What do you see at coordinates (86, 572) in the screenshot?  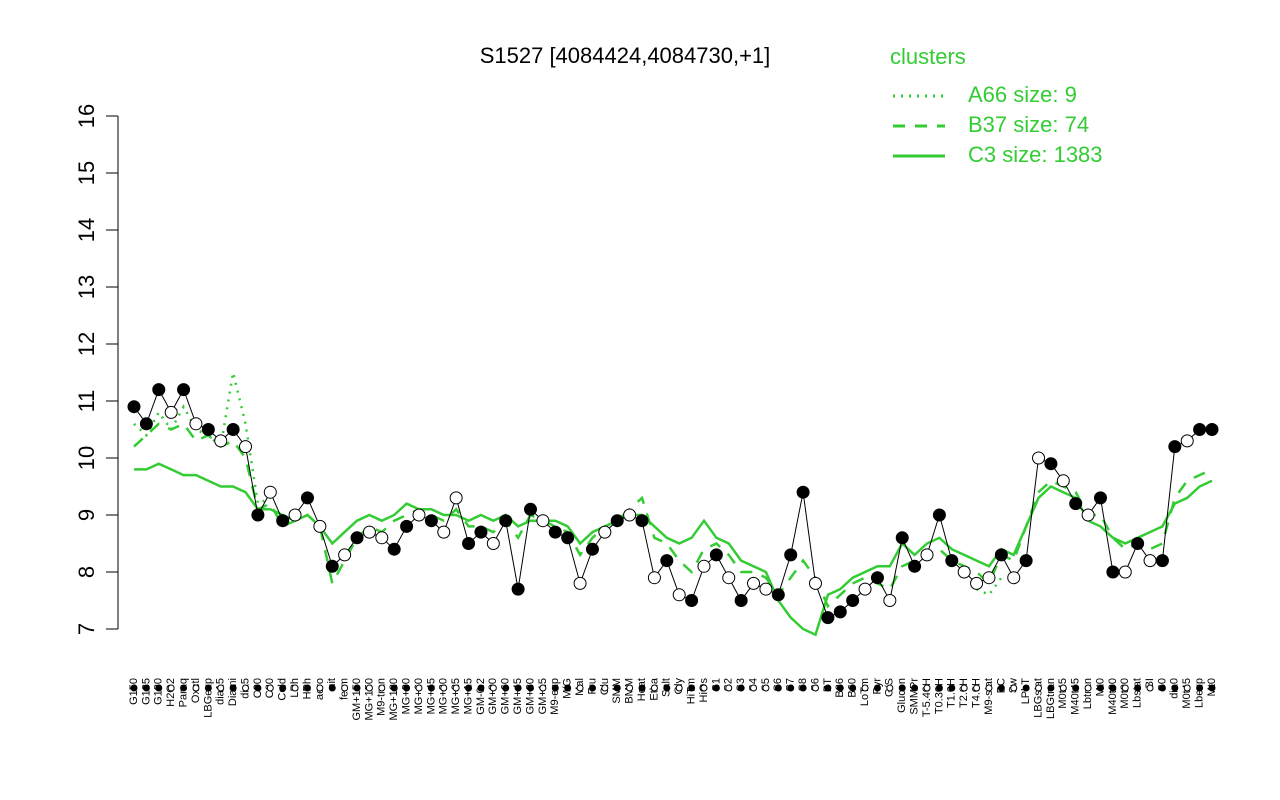 I see `y-tick-label: 8` at bounding box center [86, 572].